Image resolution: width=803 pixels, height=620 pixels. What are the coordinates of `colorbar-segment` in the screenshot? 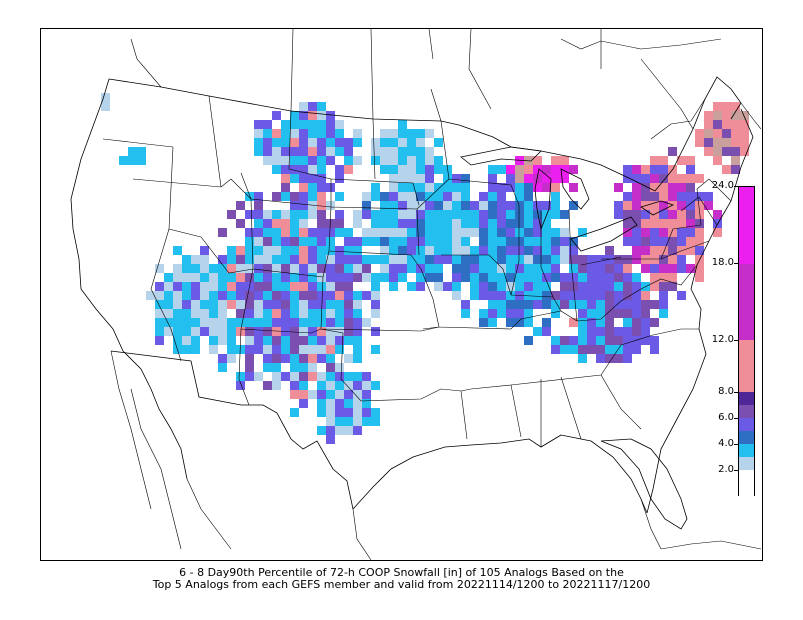 It's located at (746, 366).